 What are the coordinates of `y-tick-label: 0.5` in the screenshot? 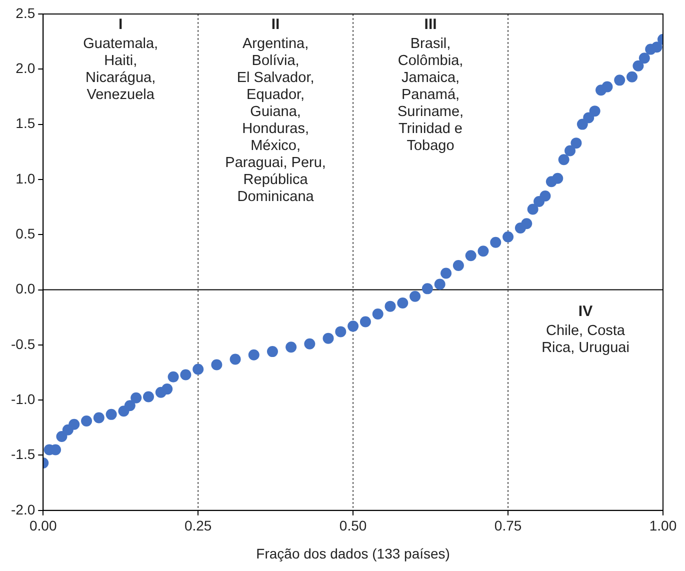 It's located at (26, 233).